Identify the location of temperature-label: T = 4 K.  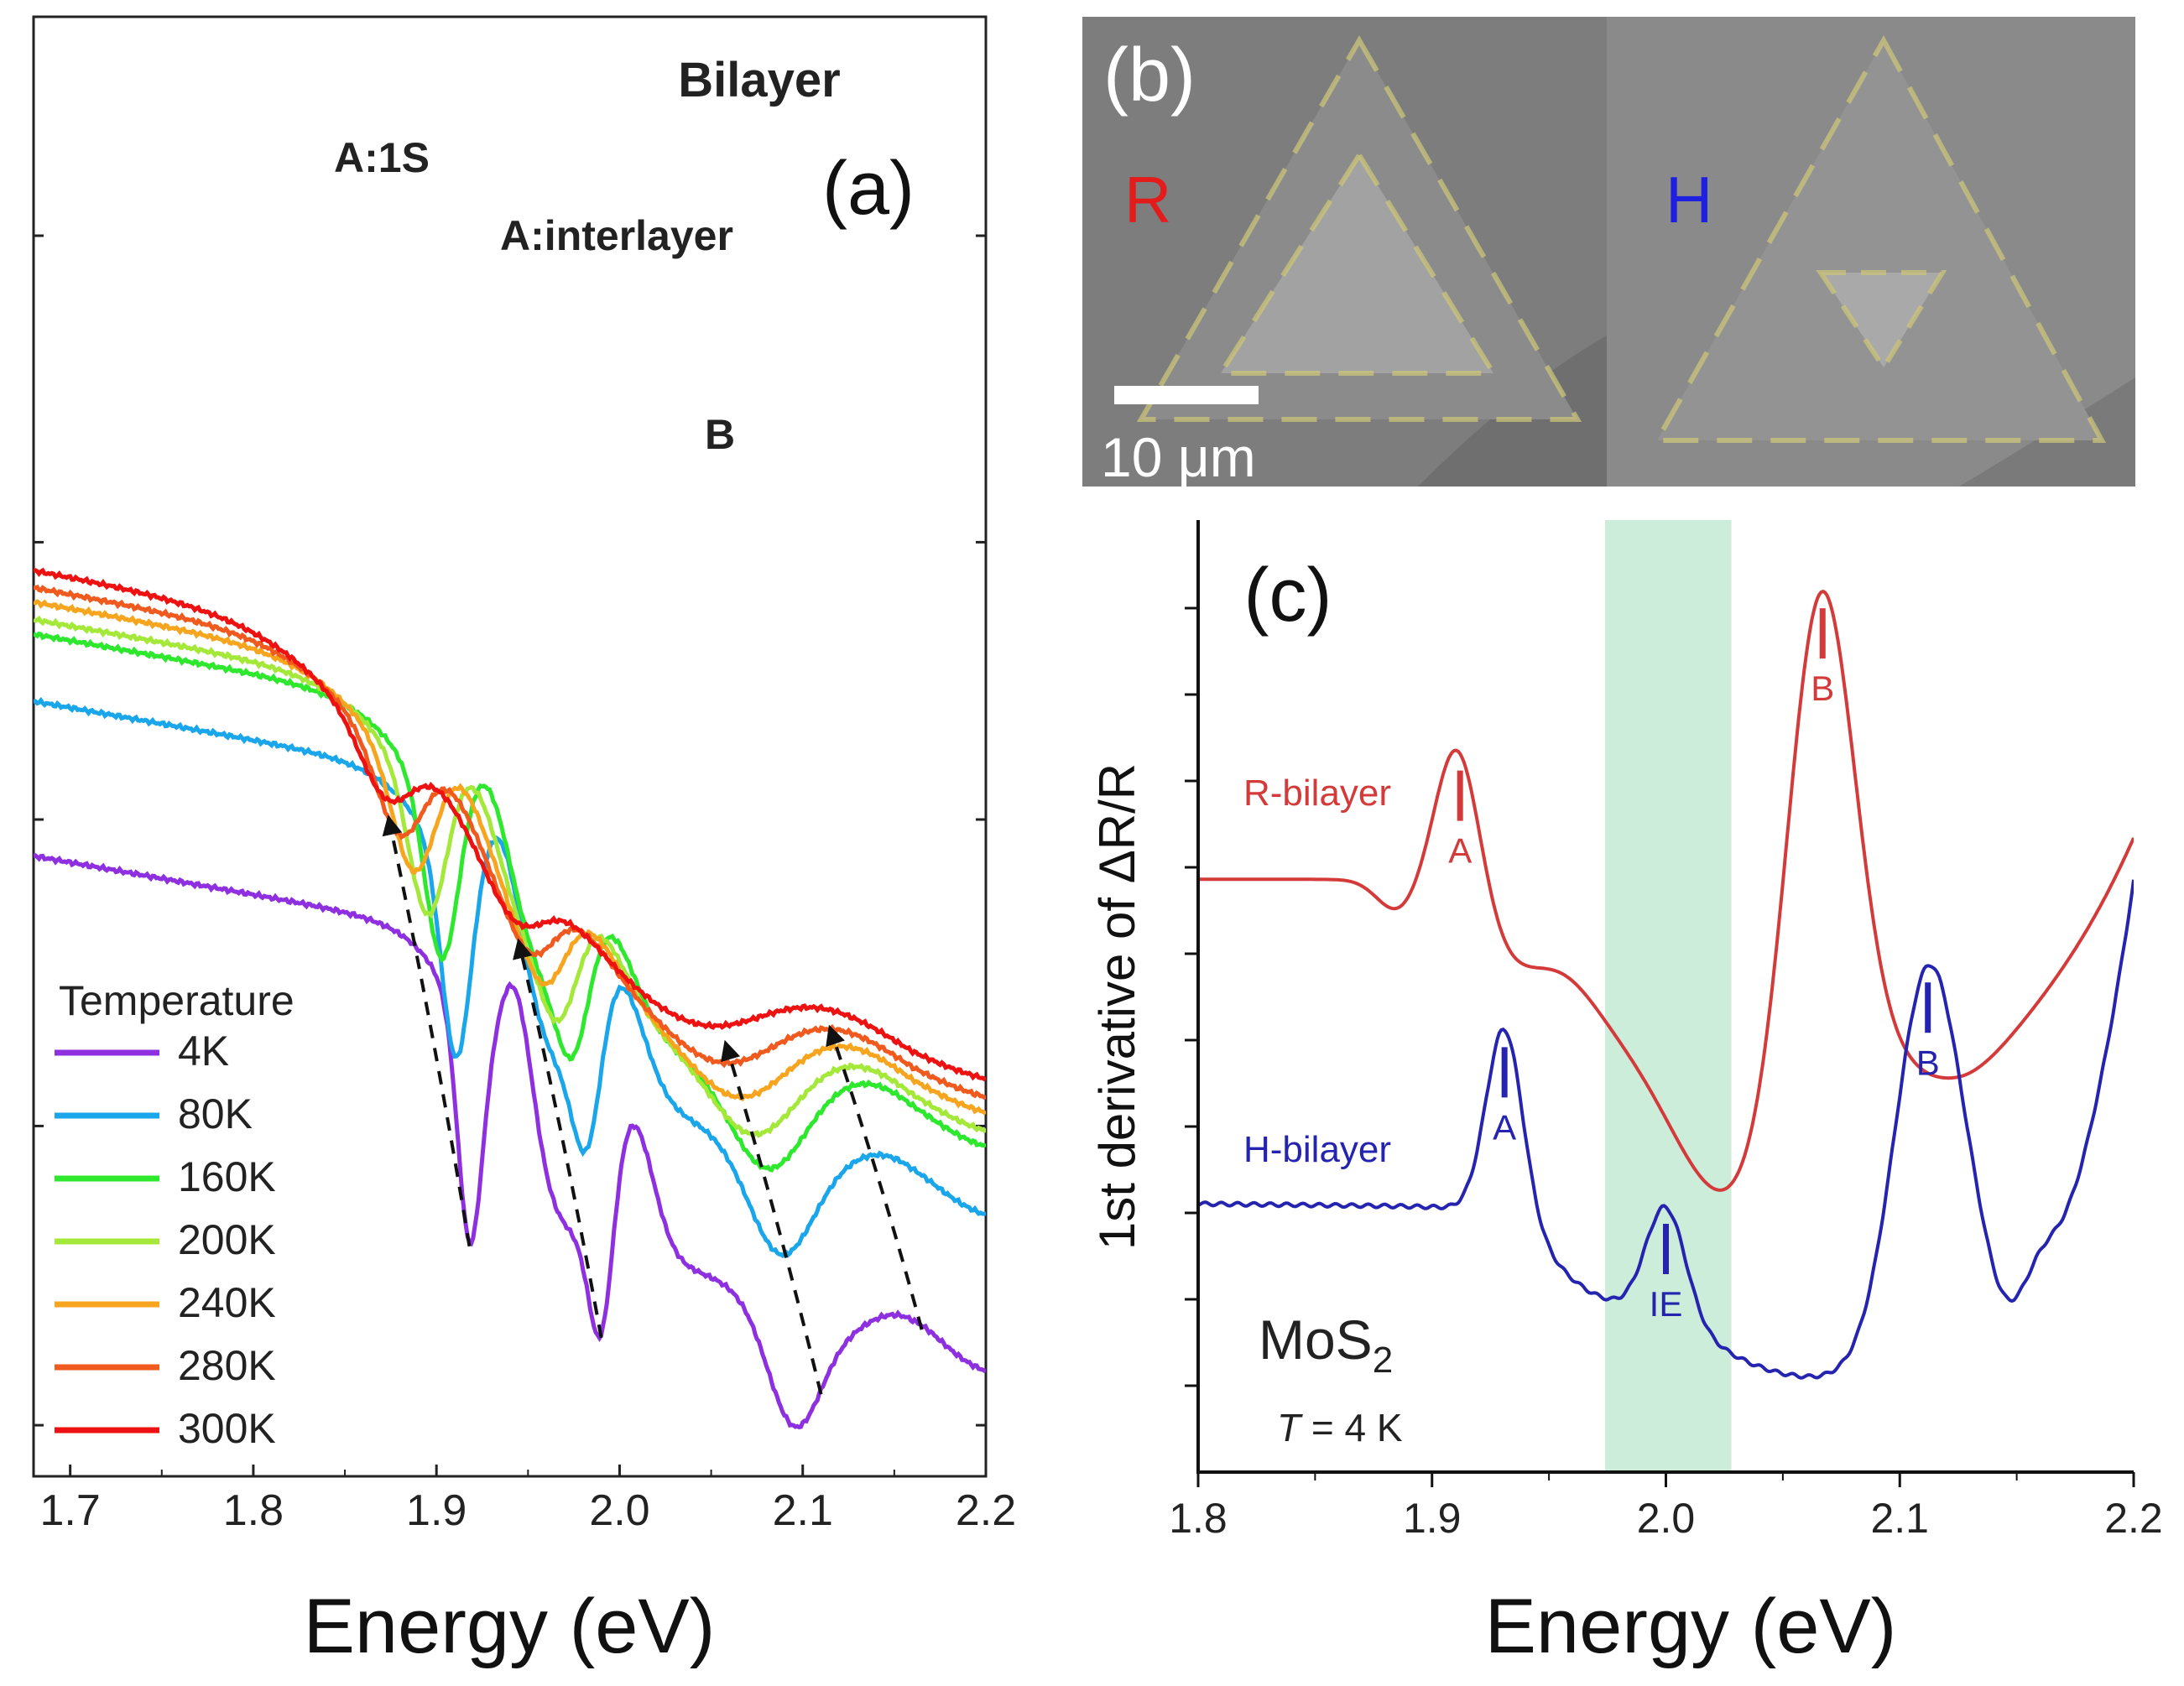
(1340, 1427).